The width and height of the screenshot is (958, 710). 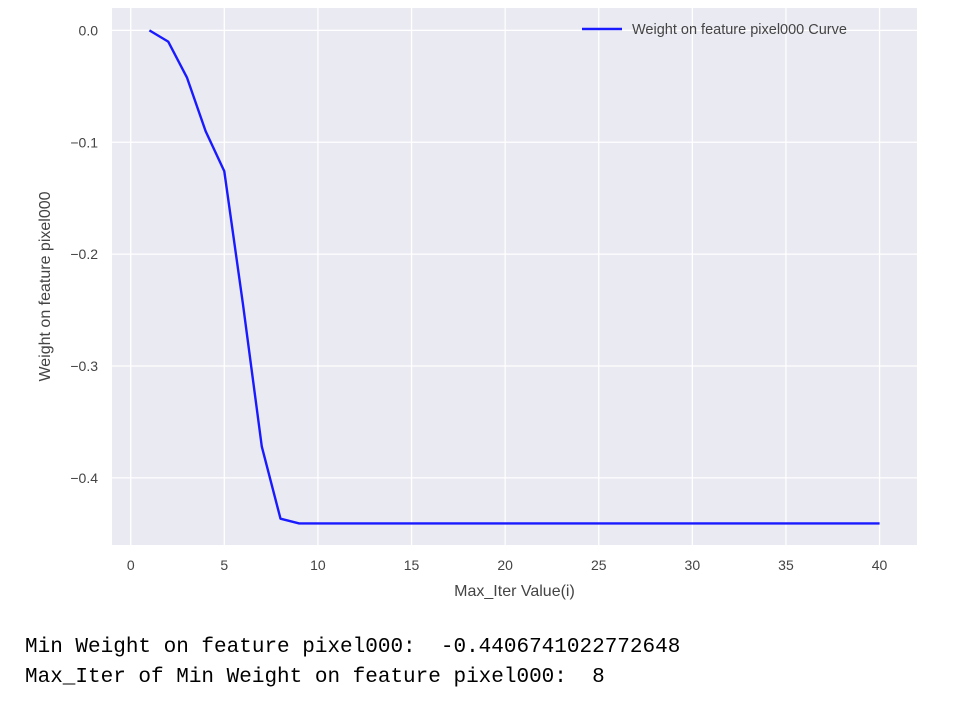 What do you see at coordinates (131, 565) in the screenshot?
I see `x-tick-label: 0` at bounding box center [131, 565].